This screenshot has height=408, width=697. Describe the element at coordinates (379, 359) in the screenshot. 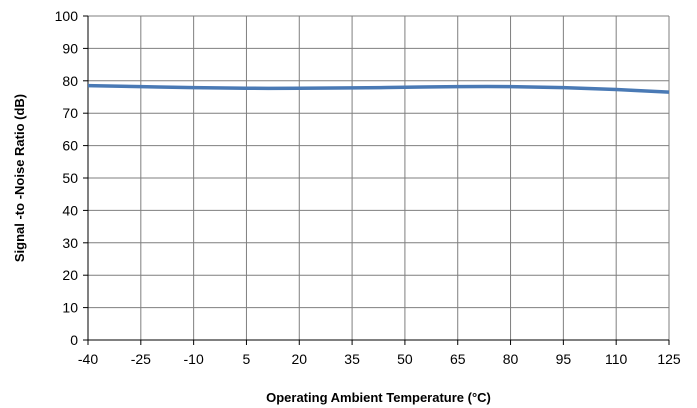

I see `x-tick-labels: -40 -25 -10 5 20 35 50 65 80 95 110 125` at that location.